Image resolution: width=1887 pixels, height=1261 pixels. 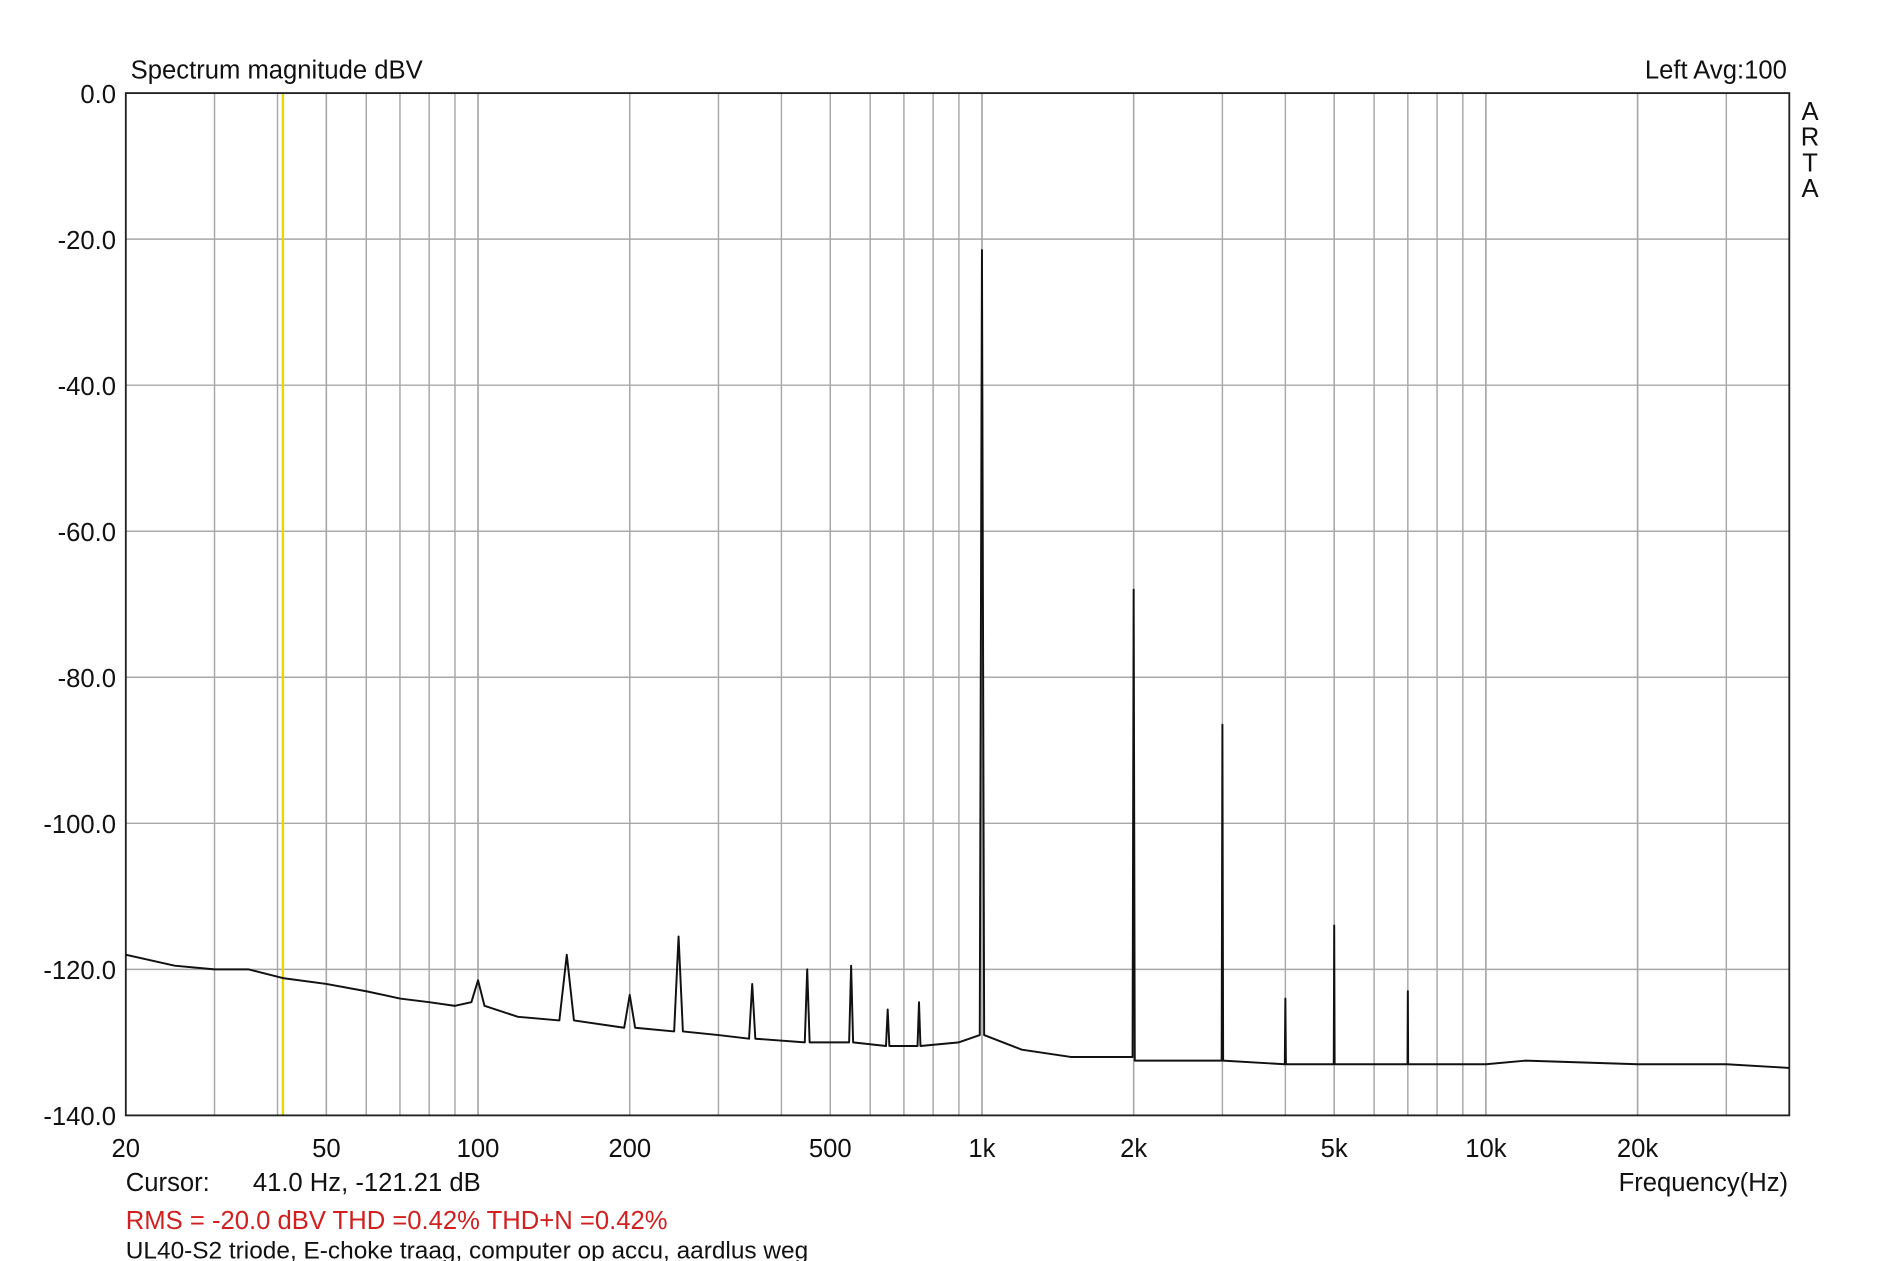 I want to click on y-tick-label: -20.0, so click(x=87, y=241).